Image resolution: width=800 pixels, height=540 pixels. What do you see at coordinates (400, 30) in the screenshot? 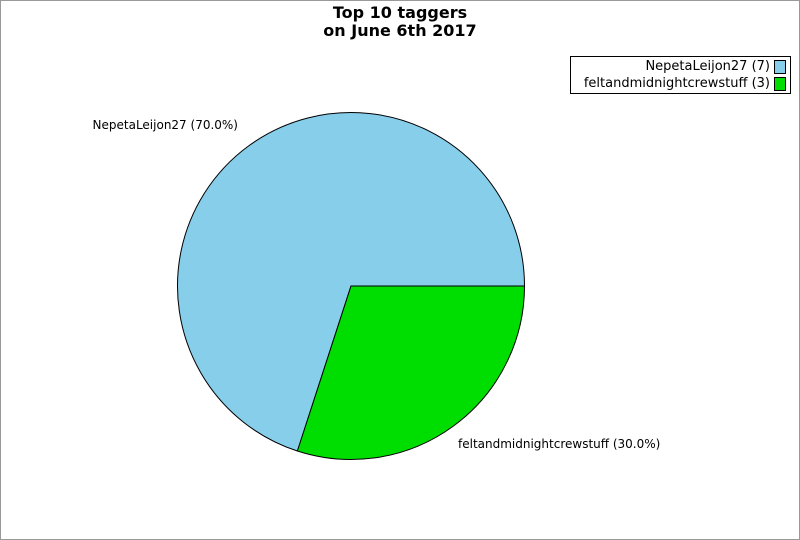
I see `chart-title-line-2: on June 6th 2017` at bounding box center [400, 30].